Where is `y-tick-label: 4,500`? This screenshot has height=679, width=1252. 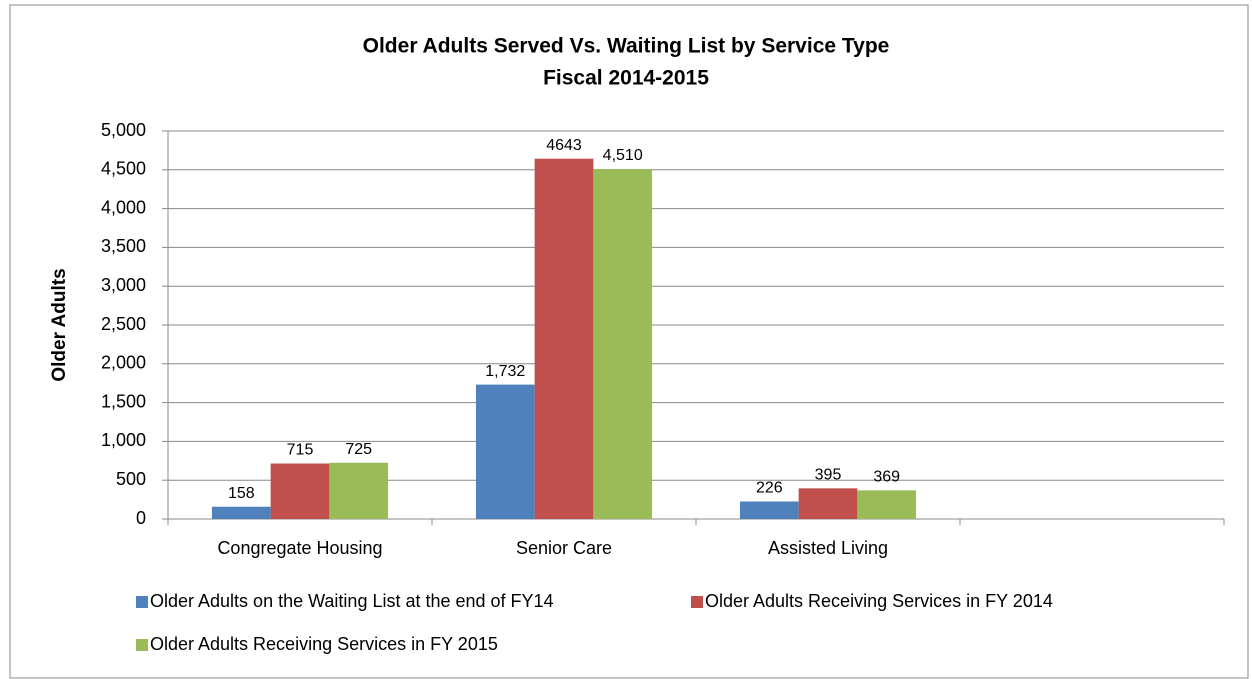
y-tick-label: 4,500 is located at coordinates (123, 169).